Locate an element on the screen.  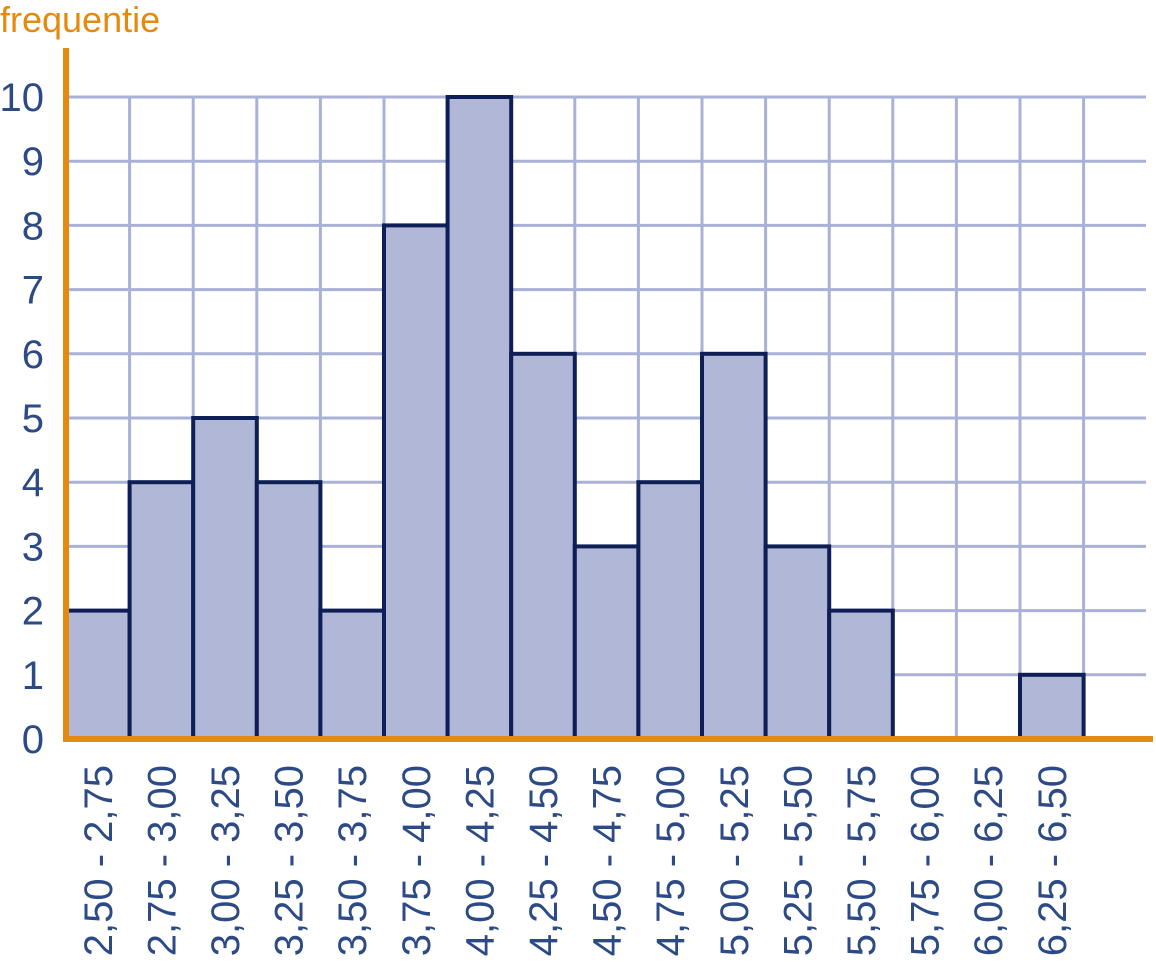
x-tick-label: 5,75 - 6,00 is located at coordinates (926, 860).